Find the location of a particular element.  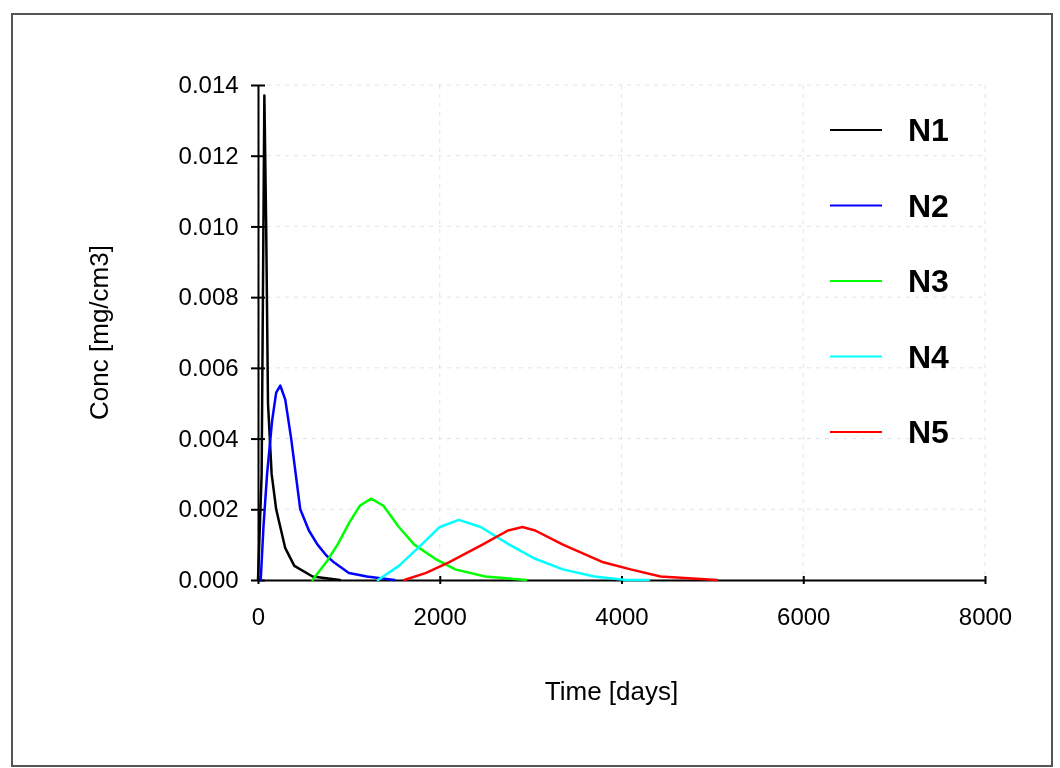

x-tick-label: 6000 is located at coordinates (804, 616).